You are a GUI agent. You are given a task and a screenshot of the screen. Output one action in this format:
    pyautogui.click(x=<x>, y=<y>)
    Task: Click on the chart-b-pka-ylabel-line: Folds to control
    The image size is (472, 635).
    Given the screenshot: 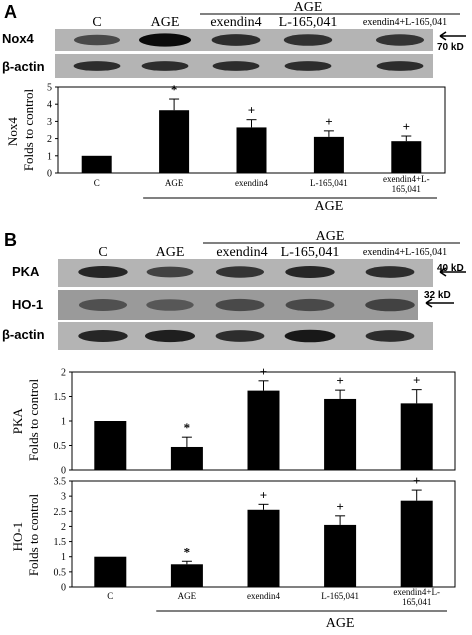 What is the action you would take?
    pyautogui.click(x=33, y=419)
    